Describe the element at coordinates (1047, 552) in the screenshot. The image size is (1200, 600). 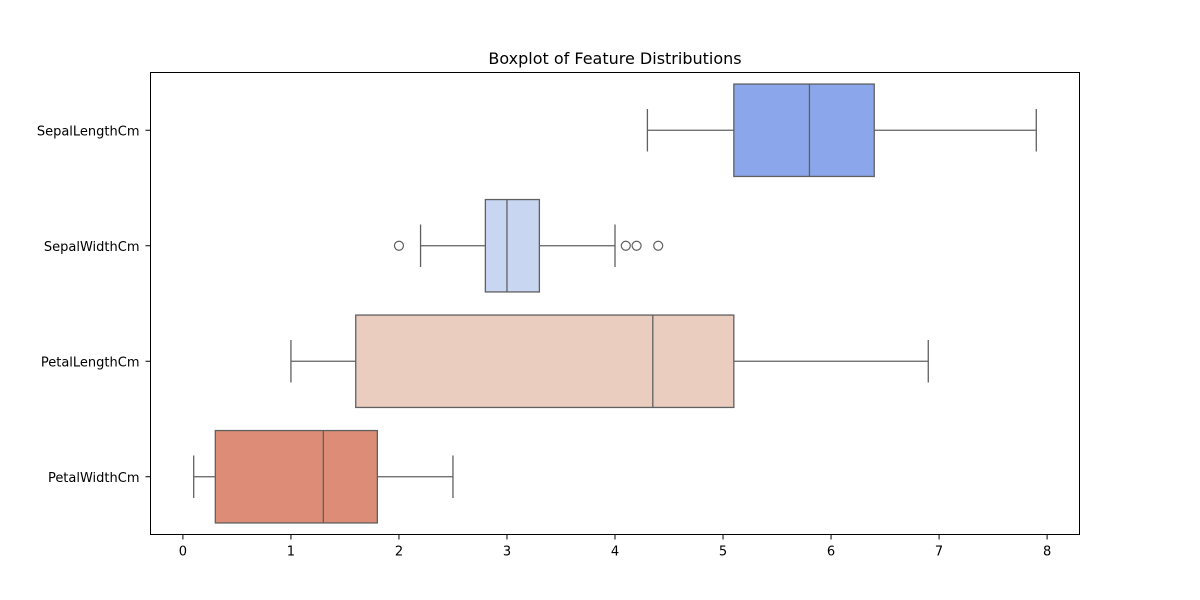
I see `x-tick-label: 8` at that location.